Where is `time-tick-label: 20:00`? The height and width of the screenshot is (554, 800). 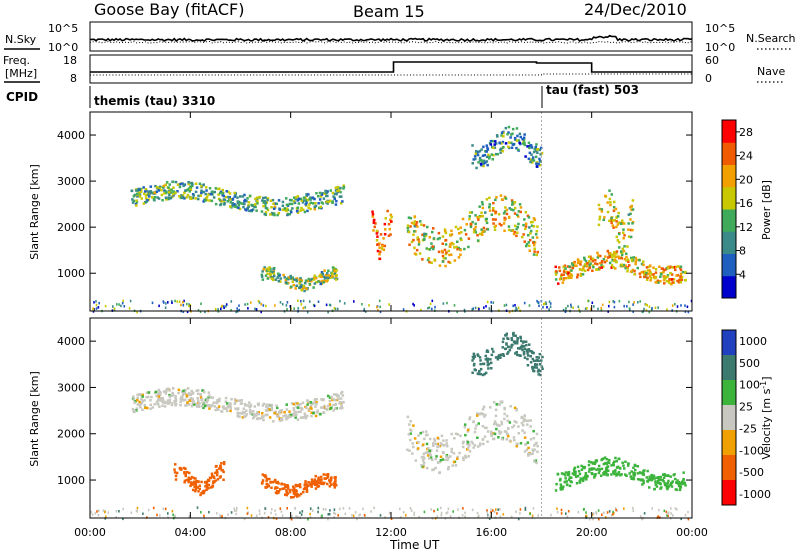
time-tick-label: 20:00 is located at coordinates (592, 532).